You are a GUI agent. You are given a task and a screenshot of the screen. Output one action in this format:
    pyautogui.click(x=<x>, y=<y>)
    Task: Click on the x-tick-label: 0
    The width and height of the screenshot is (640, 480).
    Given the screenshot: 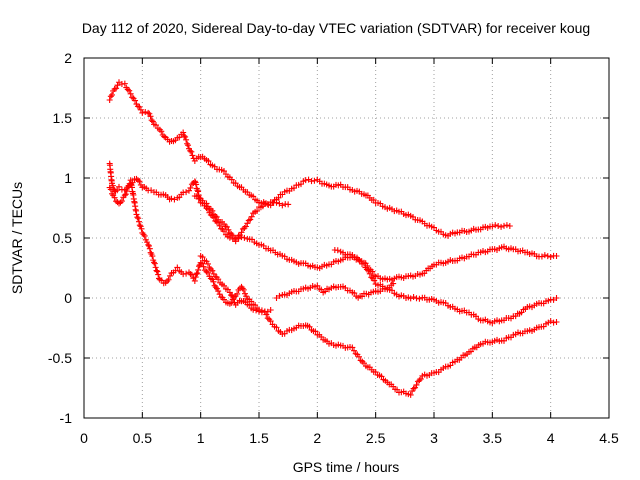 What is the action you would take?
    pyautogui.click(x=84, y=438)
    